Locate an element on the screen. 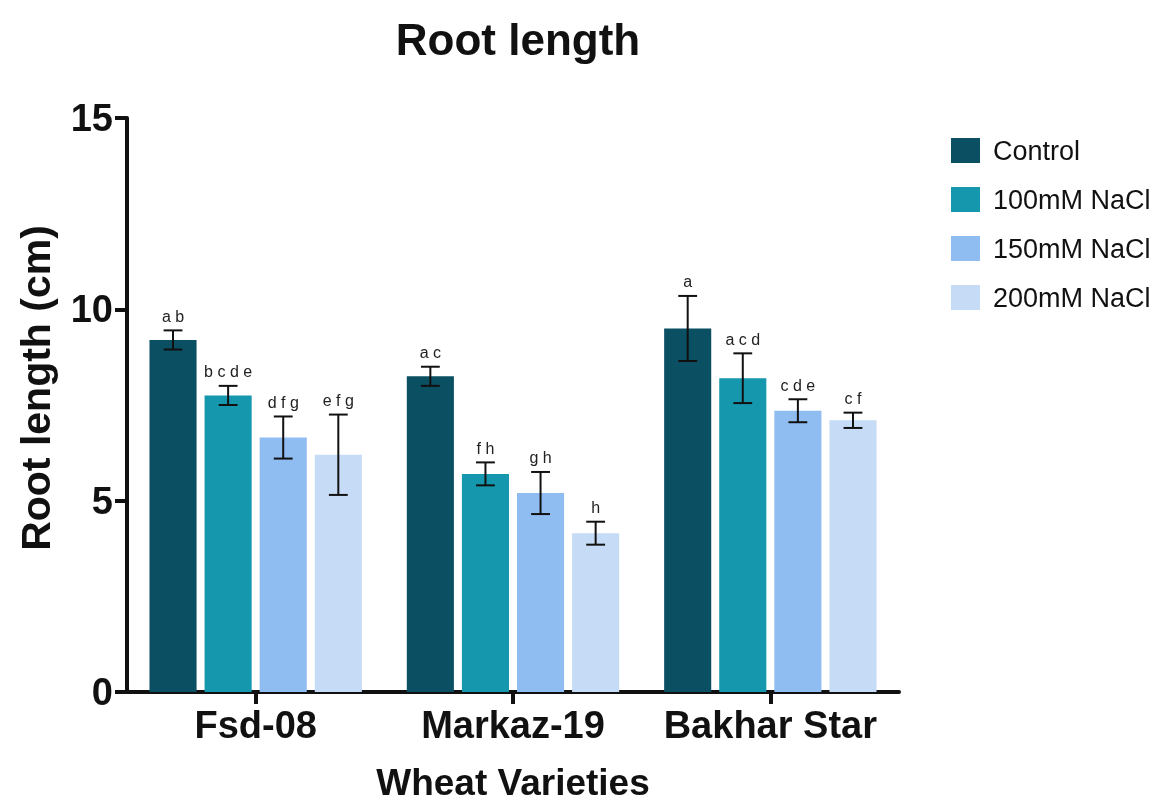  legend-label: 200mM NaCl is located at coordinates (1072, 297).